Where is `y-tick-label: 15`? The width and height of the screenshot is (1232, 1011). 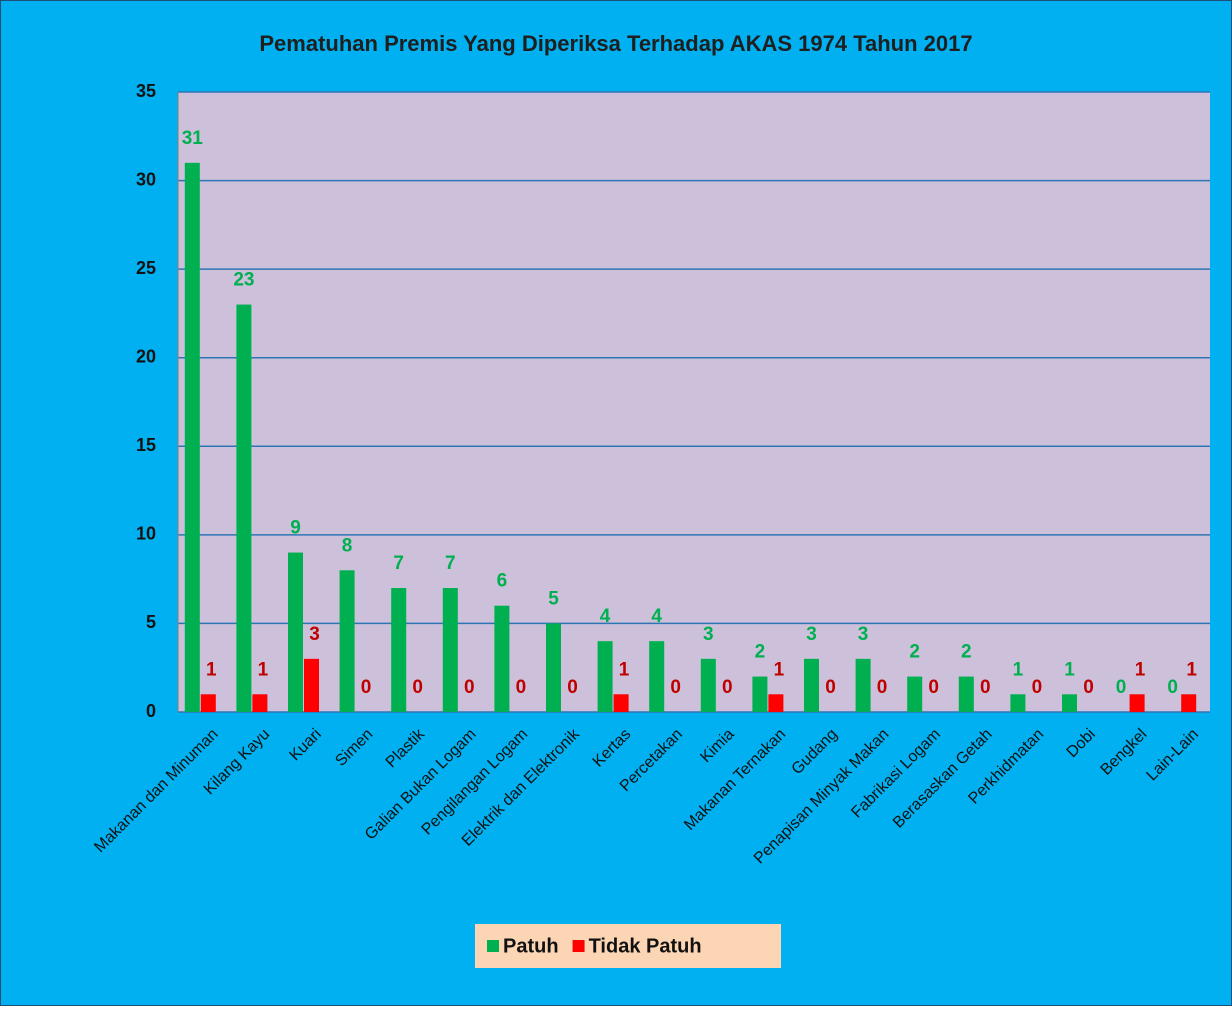
y-tick-label: 15 is located at coordinates (146, 445).